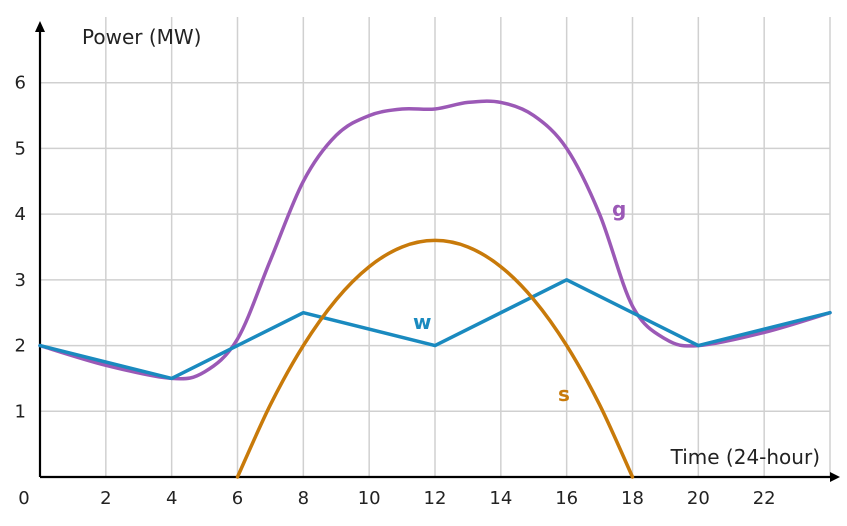 This screenshot has height=526, width=847. I want to click on origin-label: 0, so click(23, 498).